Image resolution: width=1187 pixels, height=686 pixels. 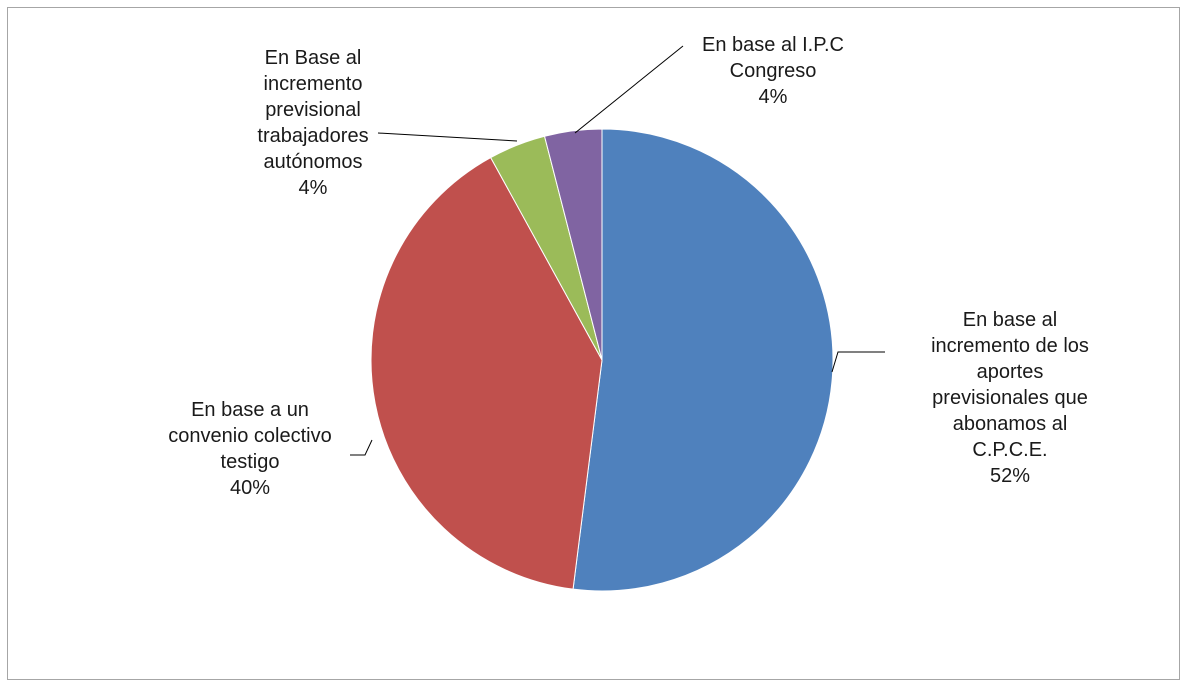 What do you see at coordinates (773, 58) in the screenshot?
I see `slice-label: En base al I.P.C Congreso` at bounding box center [773, 58].